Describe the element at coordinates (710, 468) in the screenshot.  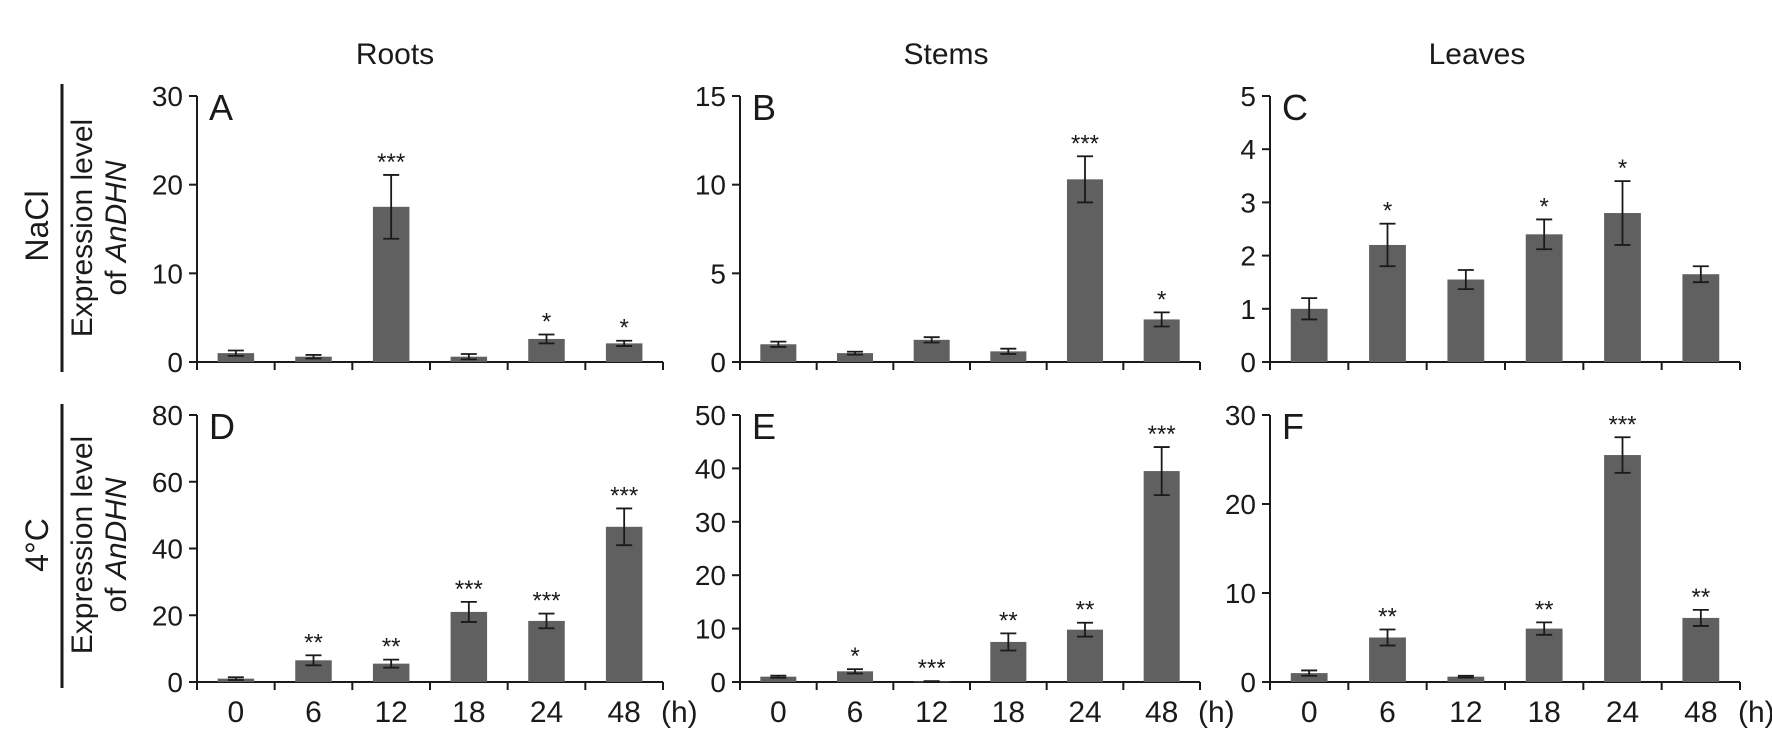
I see `y-tick-label: 40` at that location.